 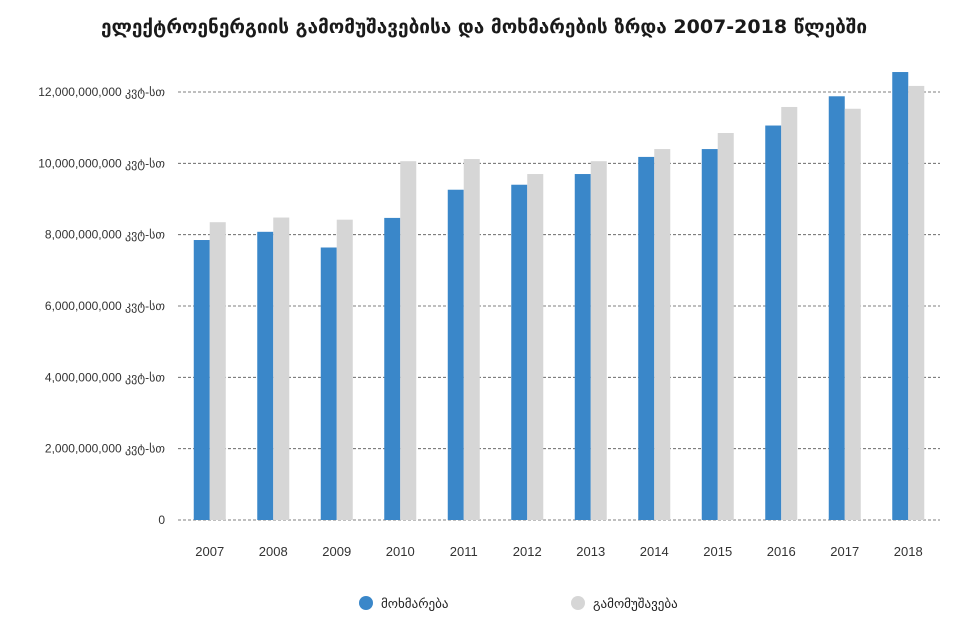 What do you see at coordinates (852, 314) in the screenshot?
I see `bar-generation-2017` at bounding box center [852, 314].